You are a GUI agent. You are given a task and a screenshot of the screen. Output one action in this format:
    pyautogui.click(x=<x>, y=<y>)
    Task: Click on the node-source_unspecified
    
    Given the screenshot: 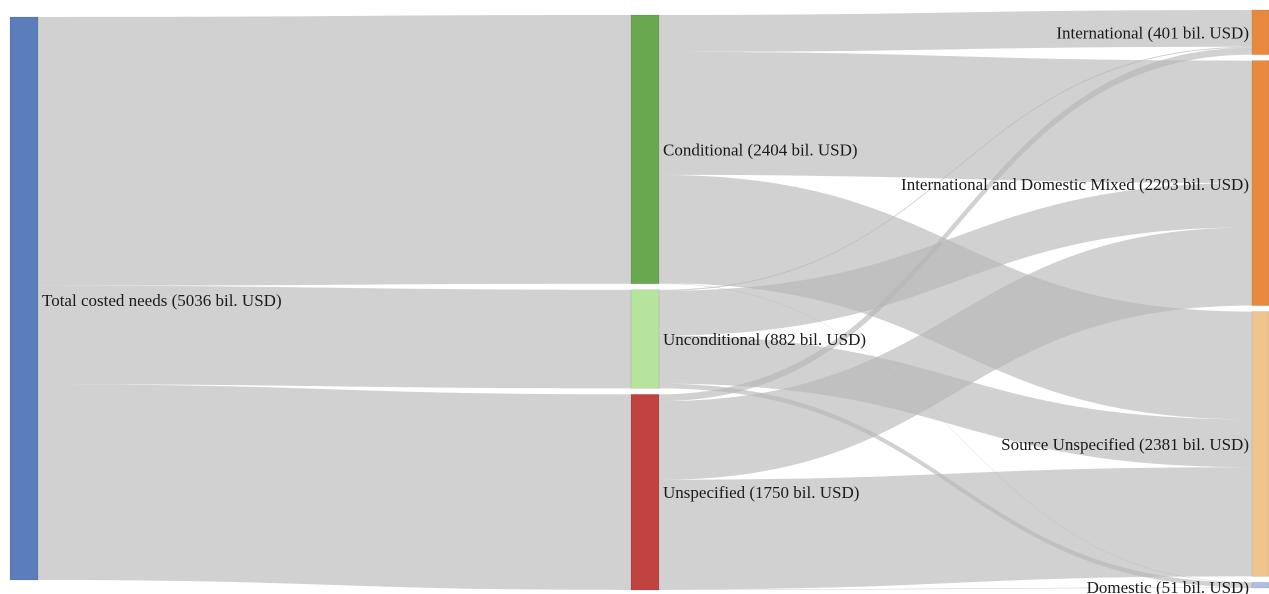 What is the action you would take?
    pyautogui.click(x=1260, y=444)
    